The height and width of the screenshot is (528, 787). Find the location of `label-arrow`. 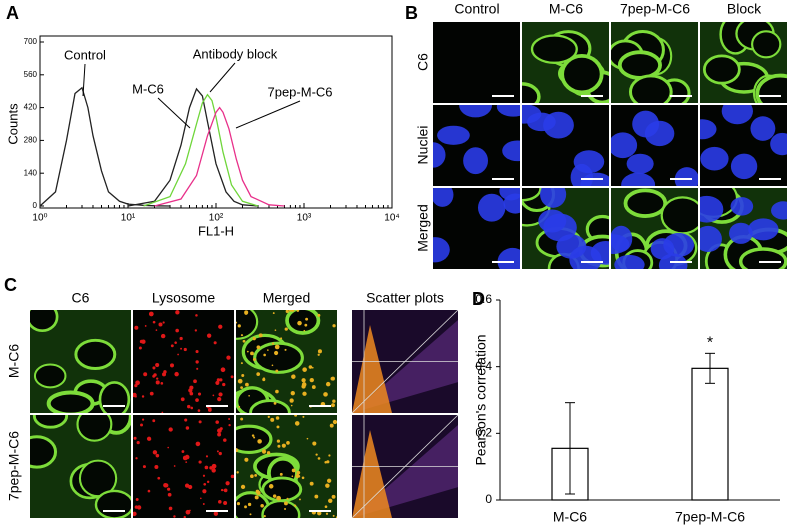

label-arrow is located at coordinates (222, 77).